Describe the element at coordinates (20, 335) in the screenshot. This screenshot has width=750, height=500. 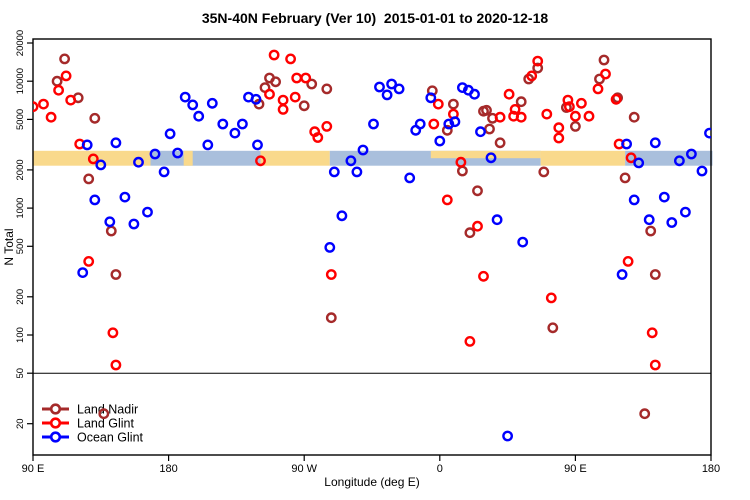
I see `y-tick-label: 100` at that location.